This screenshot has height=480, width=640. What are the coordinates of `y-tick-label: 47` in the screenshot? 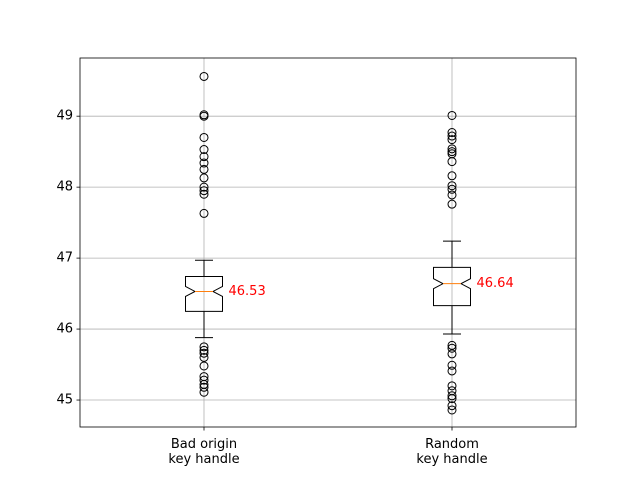 It's located at (64, 258).